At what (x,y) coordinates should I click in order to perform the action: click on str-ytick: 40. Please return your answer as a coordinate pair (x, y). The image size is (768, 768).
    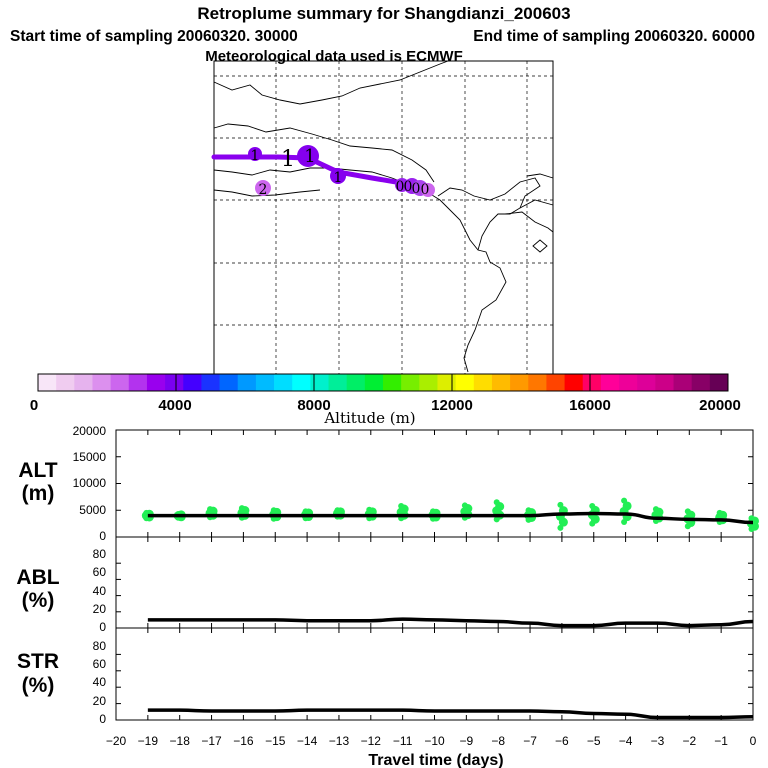
    Looking at the image, I should click on (100, 682).